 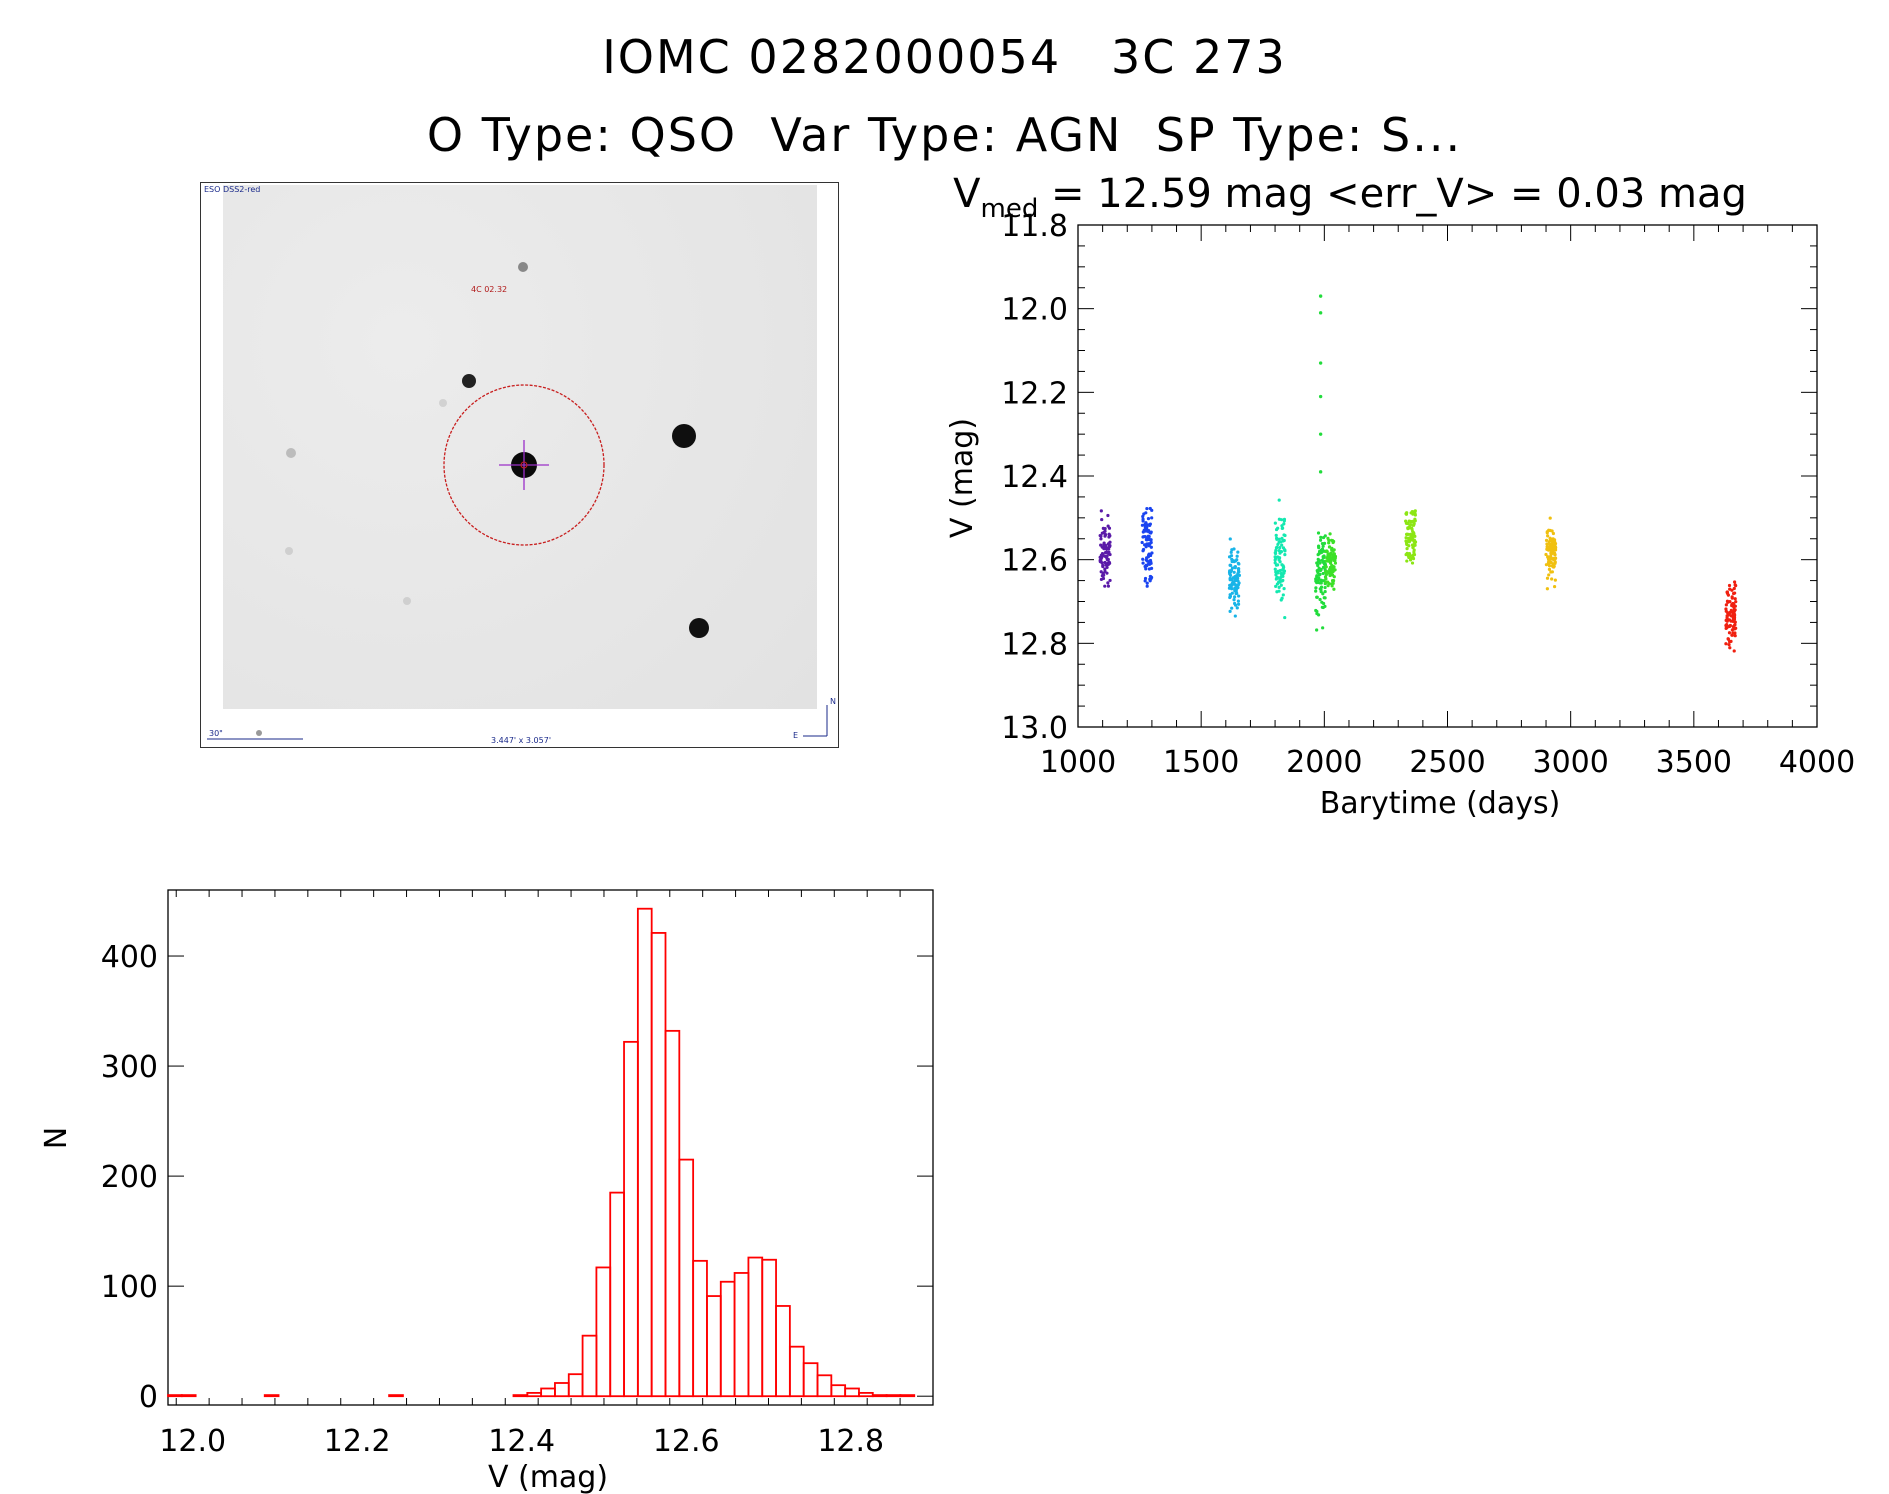 I want to click on title-rest: = 12.59 mag <err_V> = 0.03 mag, so click(x=1392, y=194).